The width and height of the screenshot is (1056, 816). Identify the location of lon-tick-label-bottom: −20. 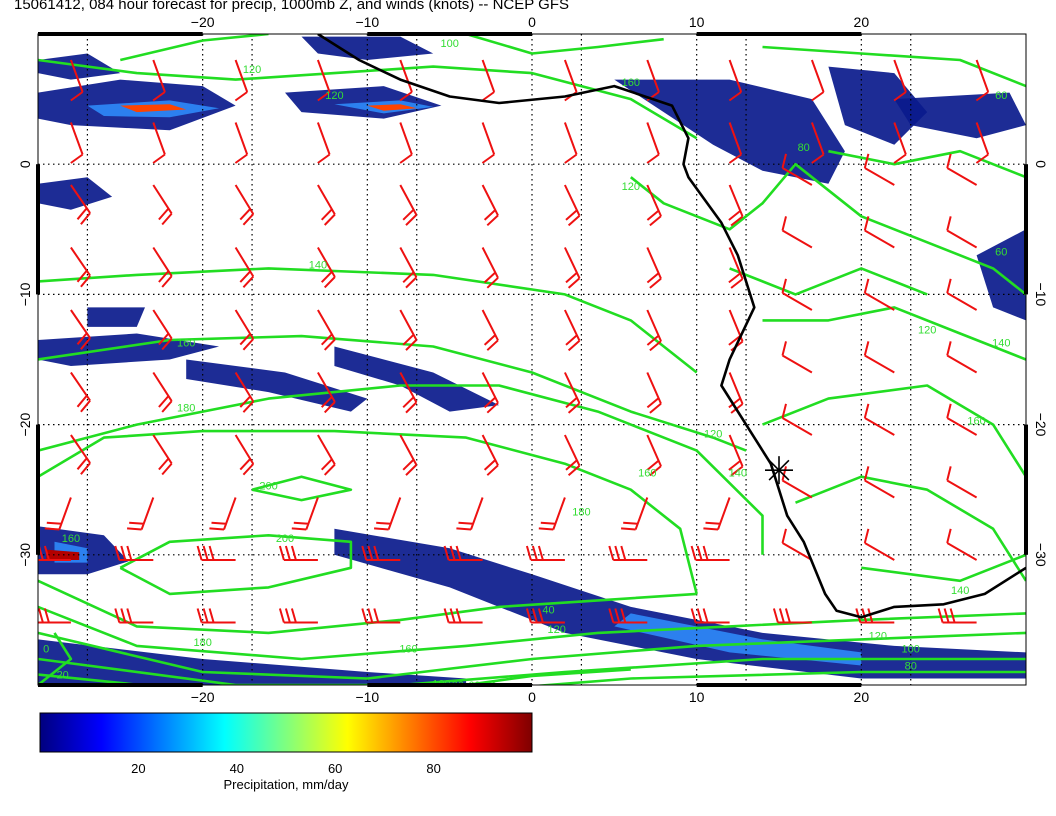
(203, 697).